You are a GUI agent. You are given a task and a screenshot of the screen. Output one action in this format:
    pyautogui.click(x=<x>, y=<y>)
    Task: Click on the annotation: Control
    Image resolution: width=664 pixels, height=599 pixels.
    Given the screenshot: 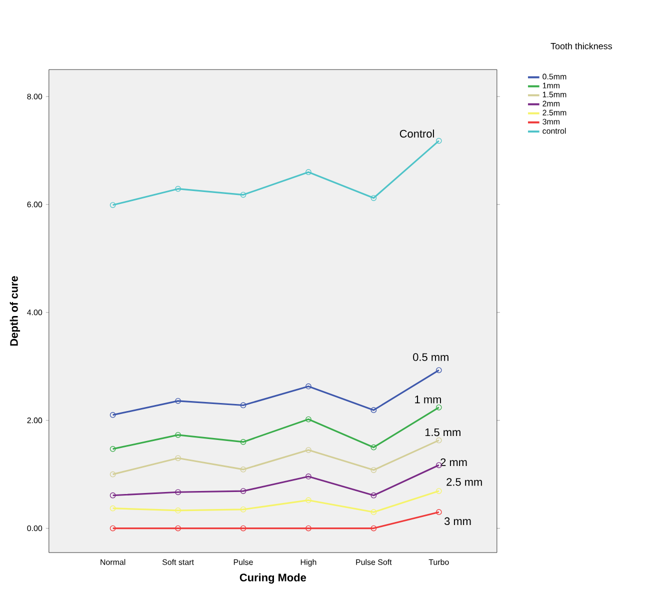 What is the action you would take?
    pyautogui.click(x=417, y=134)
    